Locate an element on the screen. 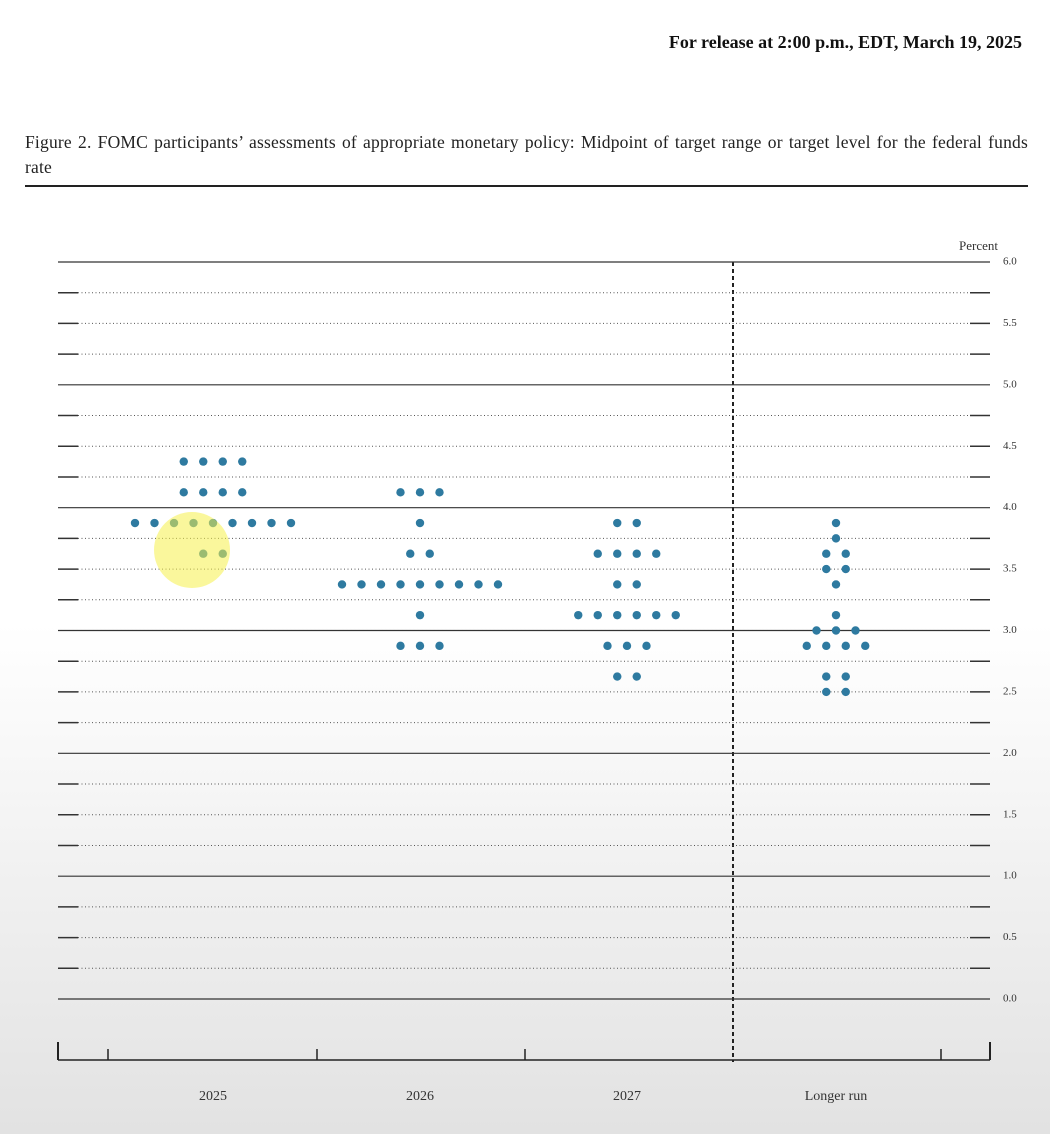 This screenshot has width=1050, height=1134. y-tick-label: 0.0 is located at coordinates (1010, 999).